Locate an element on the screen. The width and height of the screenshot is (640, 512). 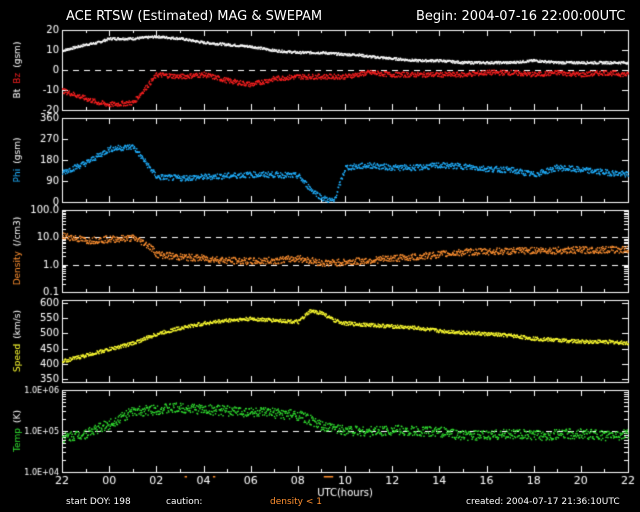
plot-title: ACE RTSW (Estimated) MAG & SWEPAM is located at coordinates (194, 16).